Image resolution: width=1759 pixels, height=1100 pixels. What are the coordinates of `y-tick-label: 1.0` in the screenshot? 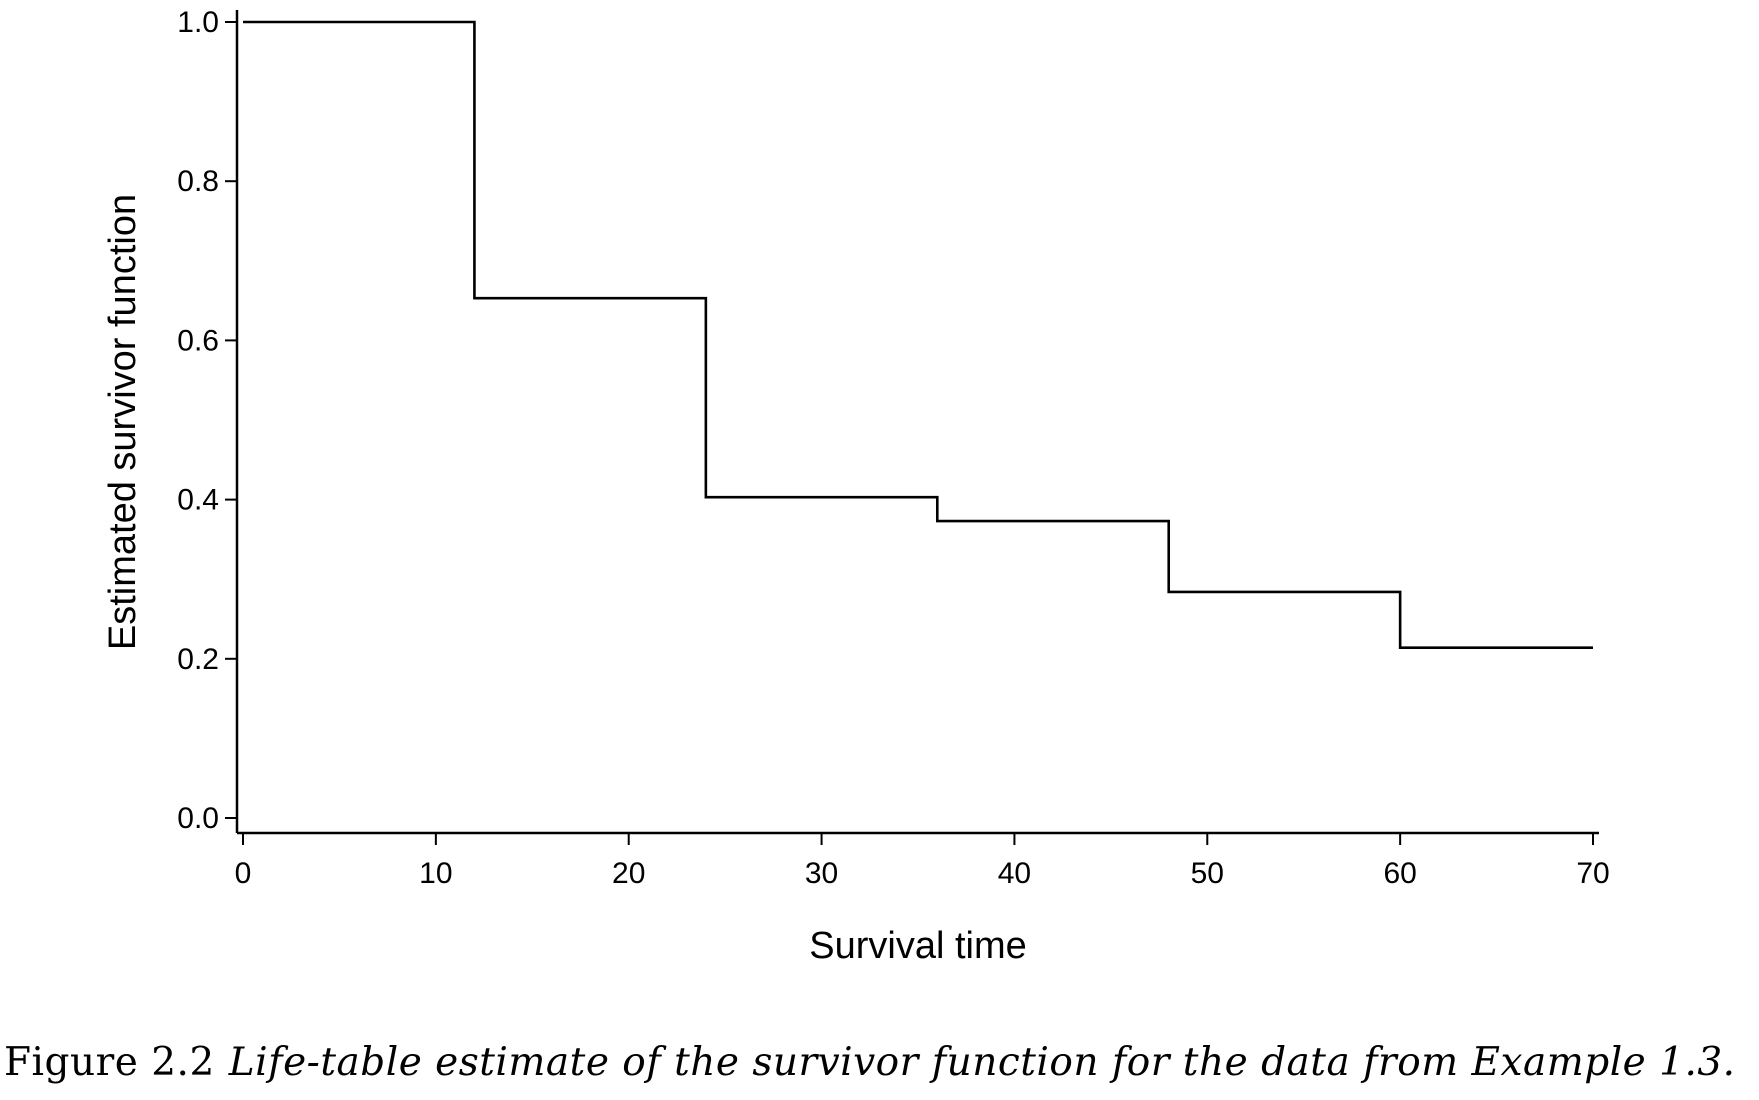 It's located at (198, 22).